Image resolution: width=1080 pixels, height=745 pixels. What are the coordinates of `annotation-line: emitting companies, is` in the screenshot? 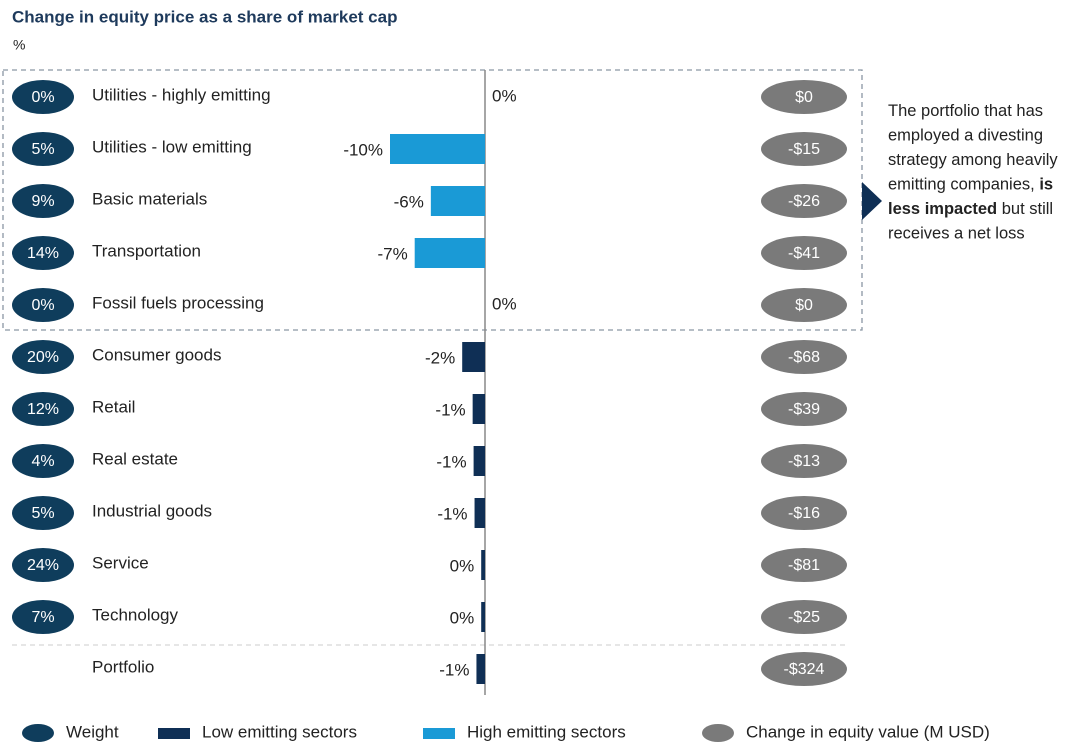 It's located at (970, 185).